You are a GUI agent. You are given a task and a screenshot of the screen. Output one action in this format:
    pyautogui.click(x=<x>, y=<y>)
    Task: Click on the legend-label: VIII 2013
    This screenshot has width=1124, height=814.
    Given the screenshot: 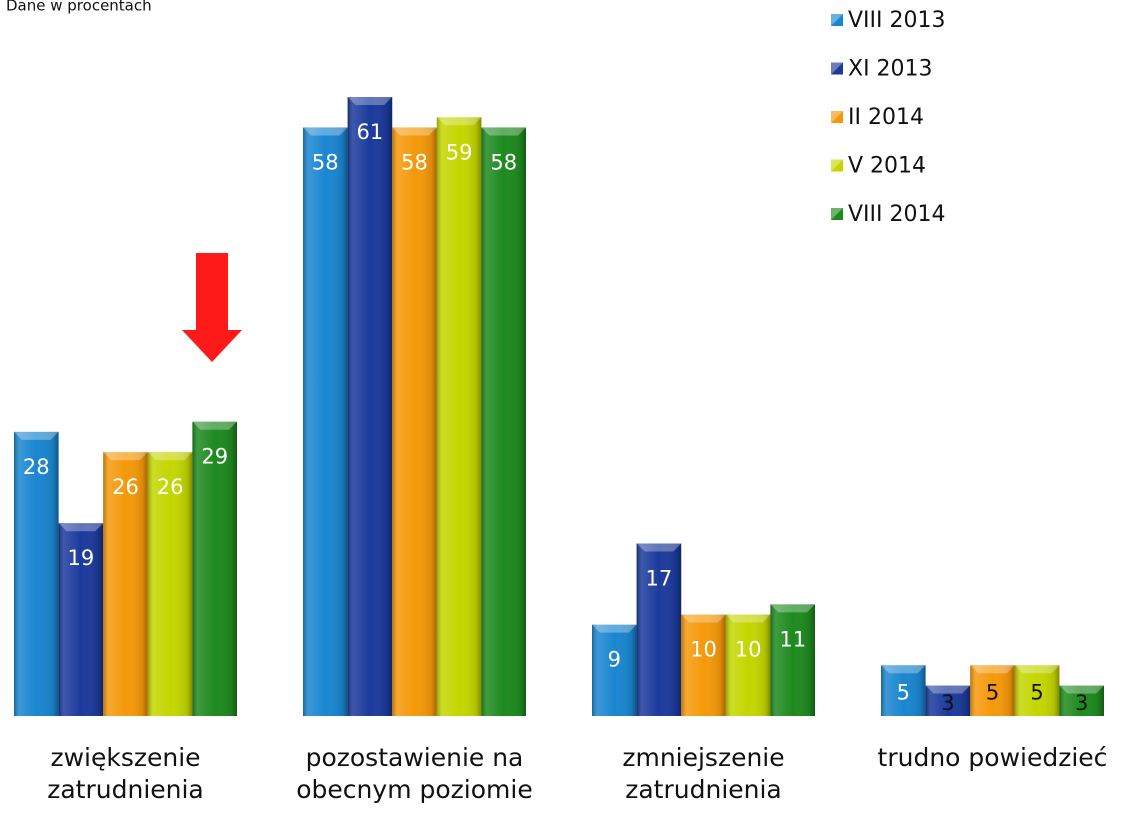 What is the action you would take?
    pyautogui.click(x=897, y=20)
    